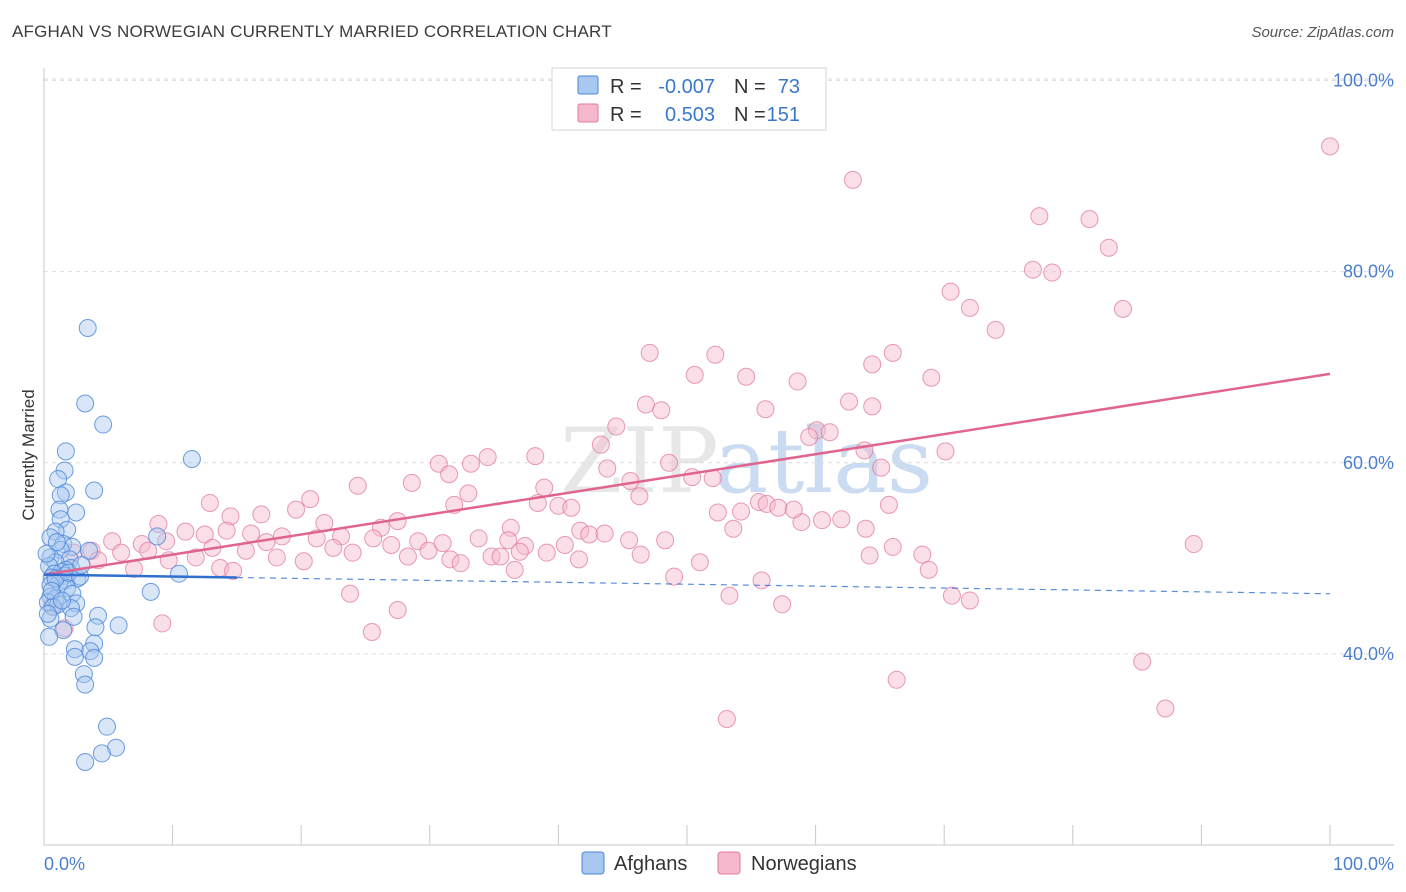 The image size is (1406, 892). What do you see at coordinates (789, 87) in the screenshot?
I see `legend-n-value-afghans: 73` at bounding box center [789, 87].